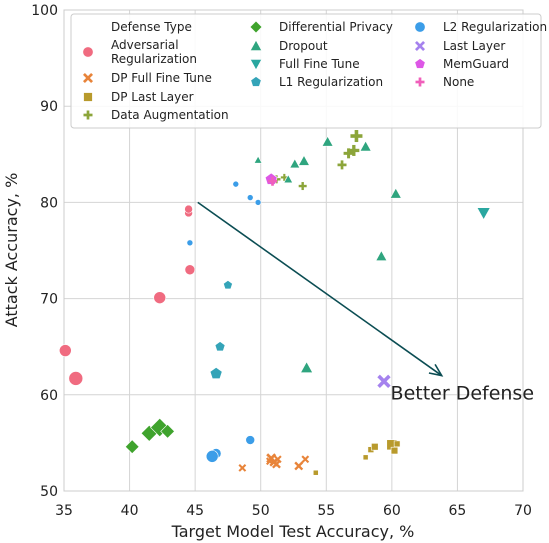 This screenshot has width=549, height=543. Describe the element at coordinates (161, 78) in the screenshot. I see `legend-label-dp-full-fine-tune: DP Full Fine Tune` at that location.